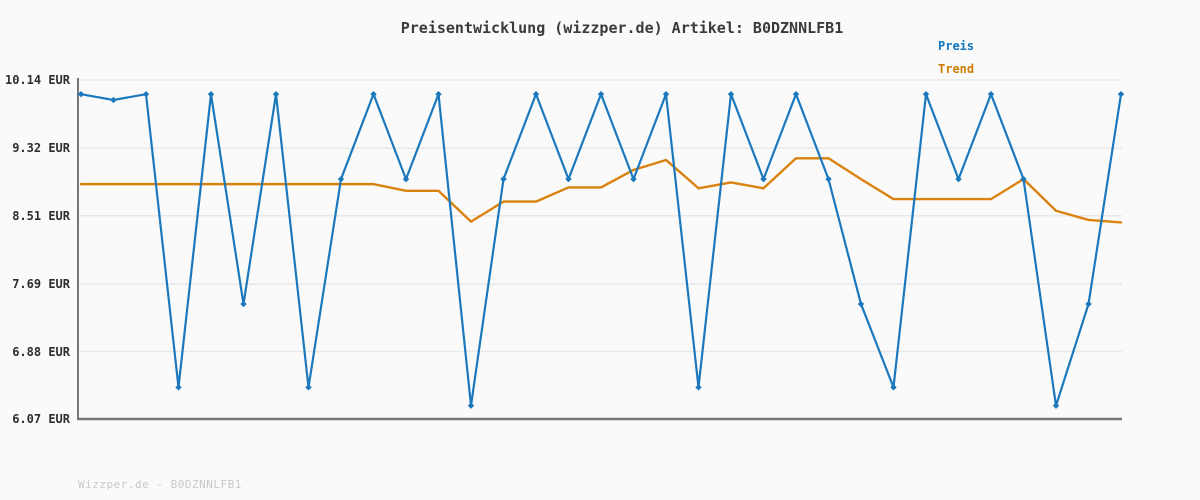 The height and width of the screenshot is (500, 1200). Describe the element at coordinates (956, 46) in the screenshot. I see `legend-item-preis: Preis` at that location.